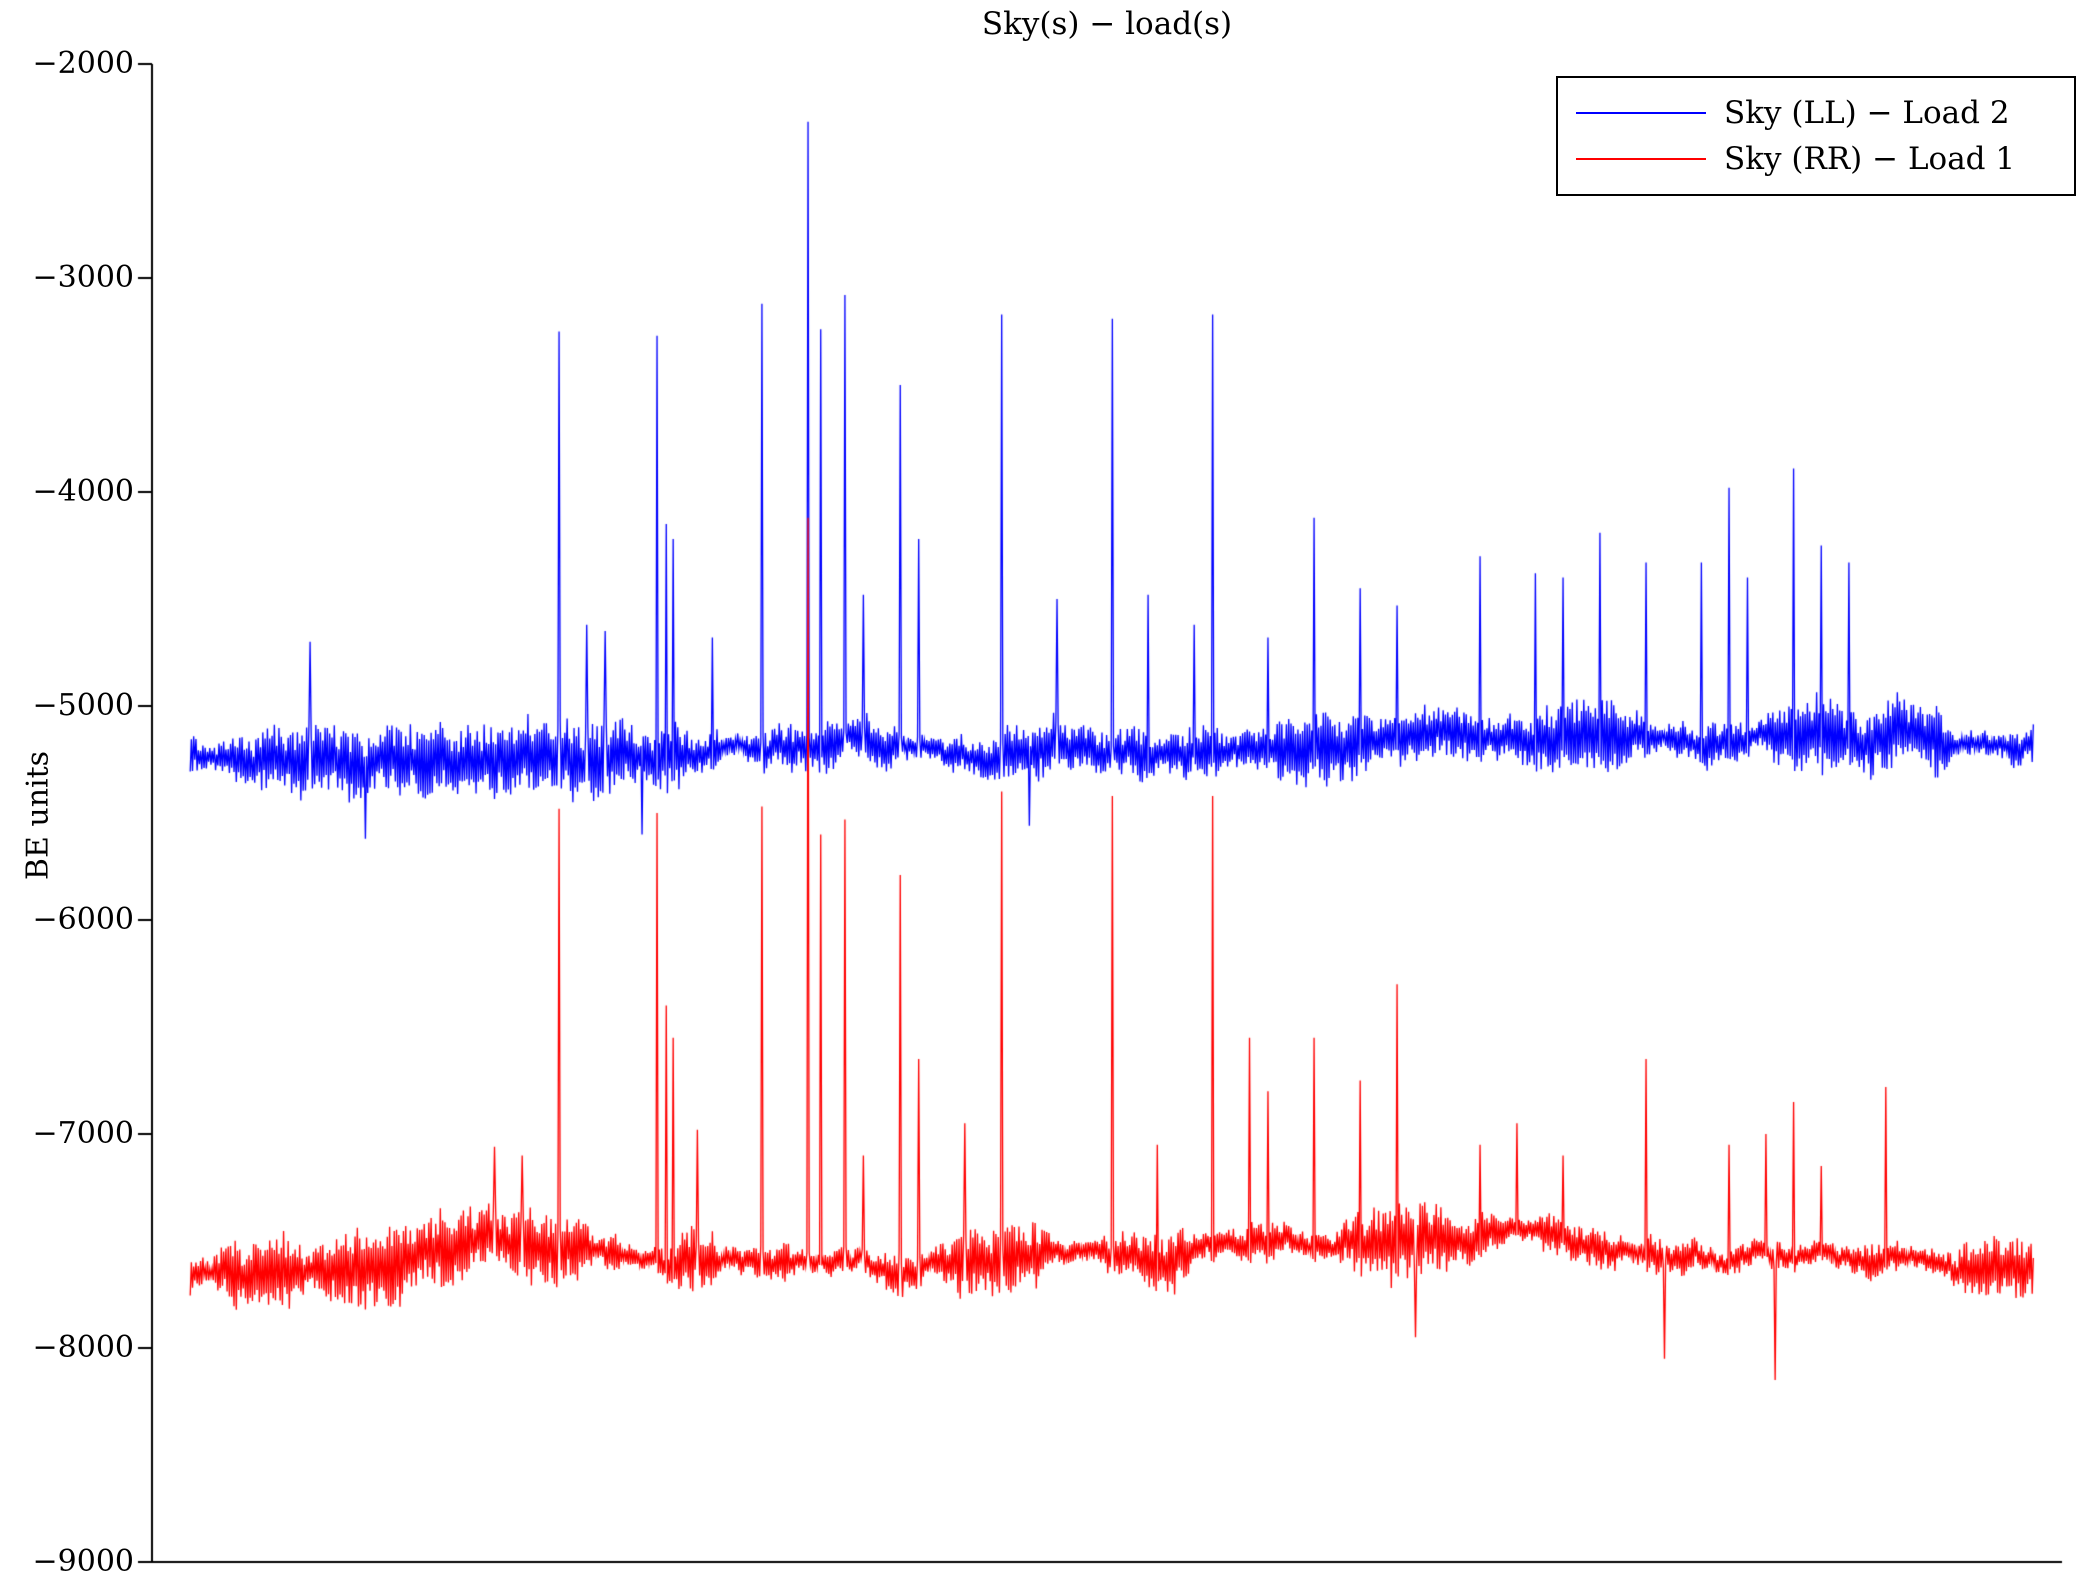 The width and height of the screenshot is (2083, 1592). Describe the element at coordinates (83, 705) in the screenshot. I see `y-tick-label: −5000` at that location.